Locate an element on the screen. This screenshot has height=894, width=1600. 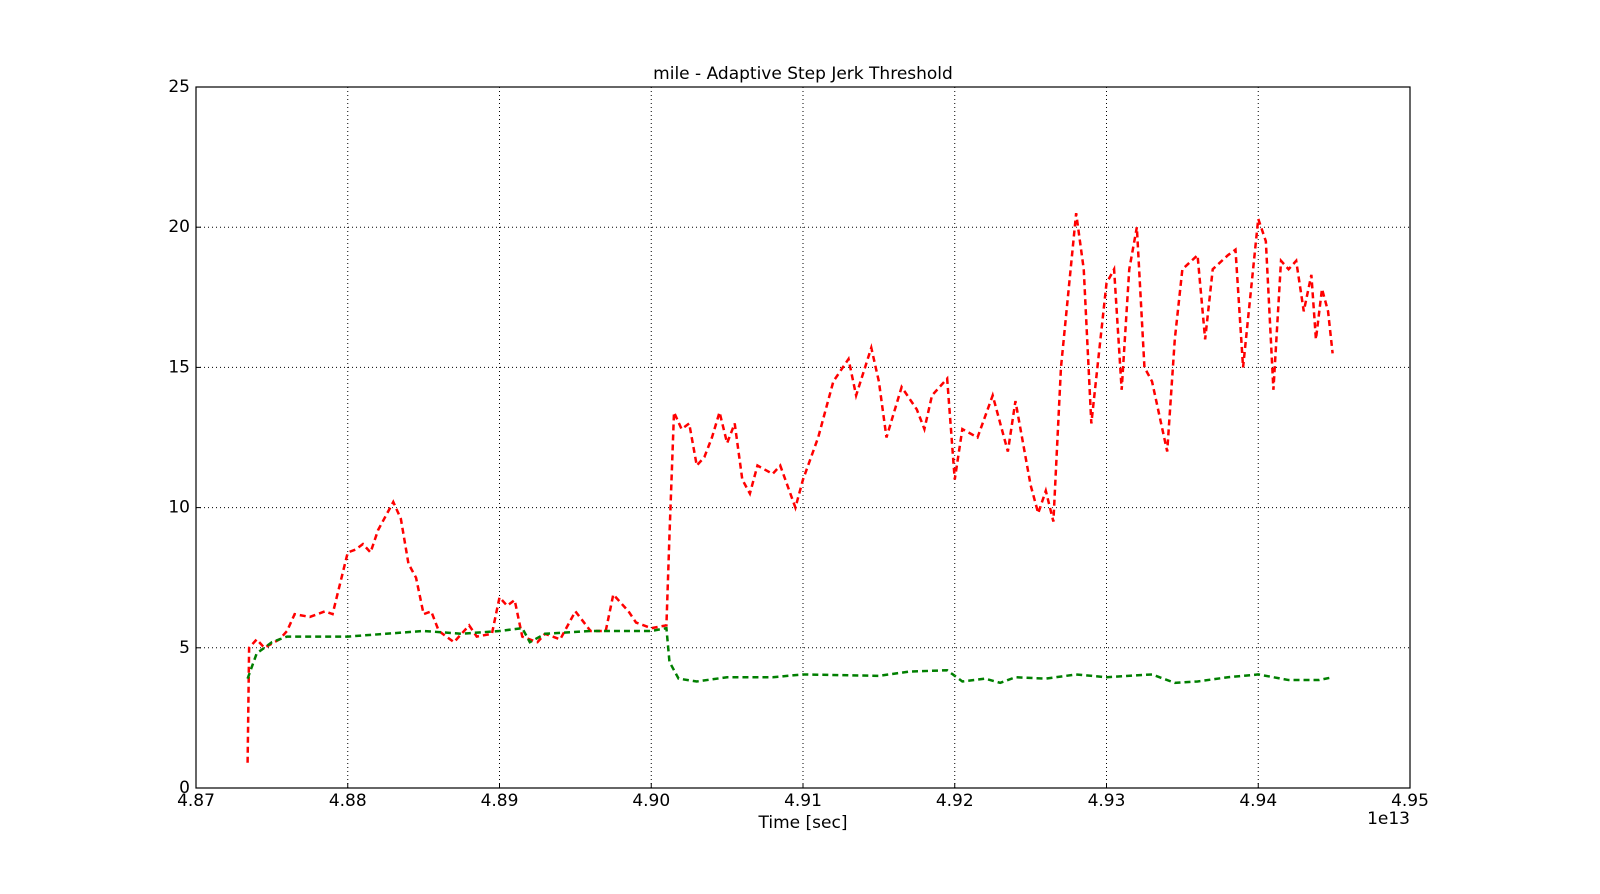
x-tick-label: 4.88 is located at coordinates (348, 801).